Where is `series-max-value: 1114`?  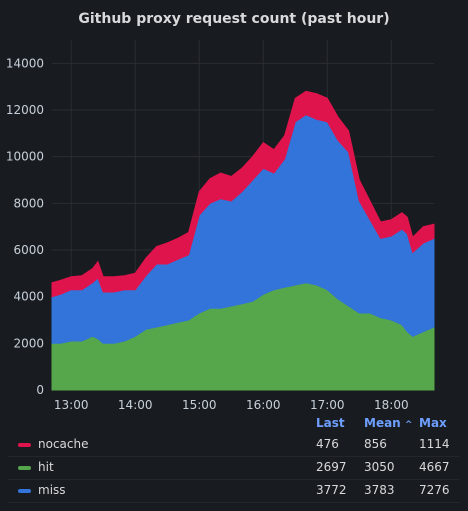 series-max-value: 1114 is located at coordinates (434, 444).